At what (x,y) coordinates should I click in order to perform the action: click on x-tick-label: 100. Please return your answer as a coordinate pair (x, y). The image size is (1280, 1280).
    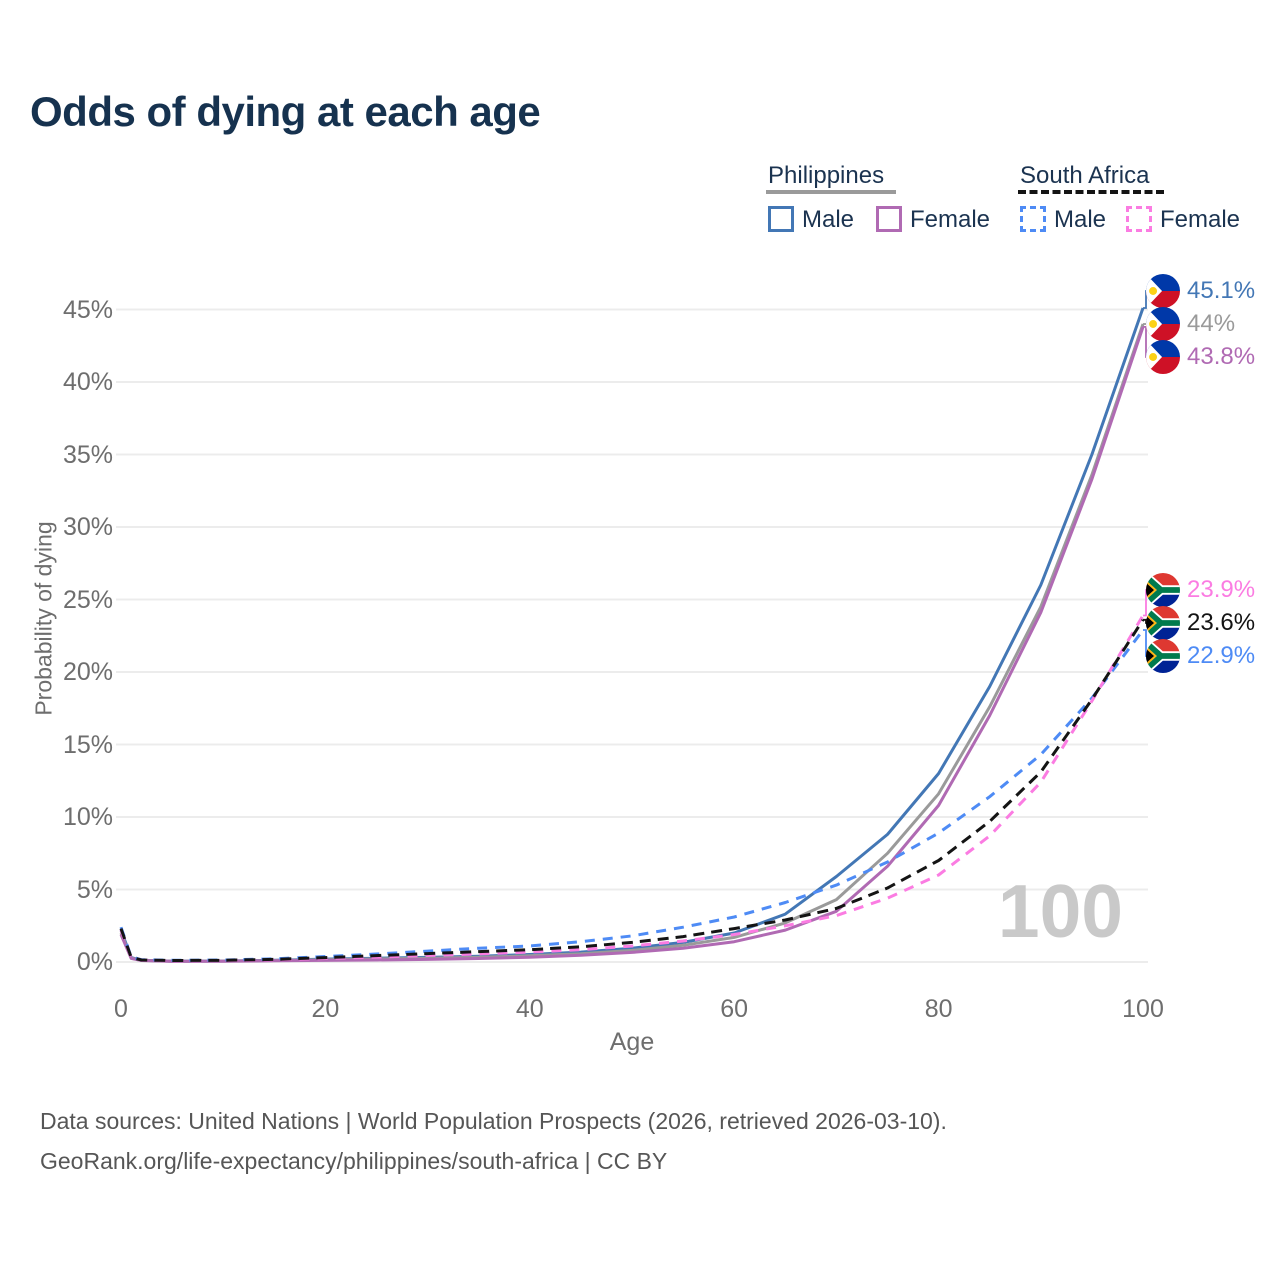
    Looking at the image, I should click on (1143, 1009).